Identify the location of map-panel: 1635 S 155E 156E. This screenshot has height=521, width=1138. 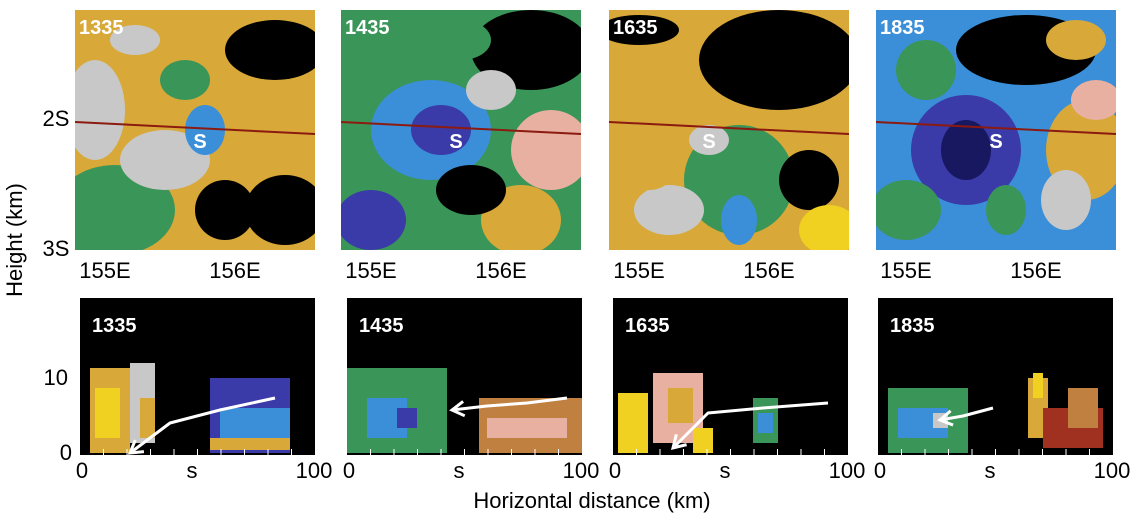
(729, 146).